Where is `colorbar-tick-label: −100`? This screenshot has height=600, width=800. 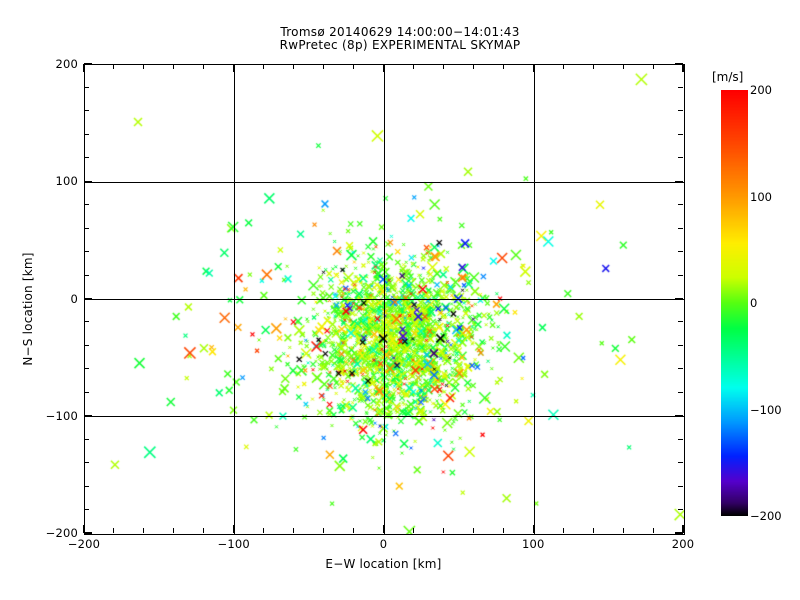 colorbar-tick-label: −100 is located at coordinates (766, 409).